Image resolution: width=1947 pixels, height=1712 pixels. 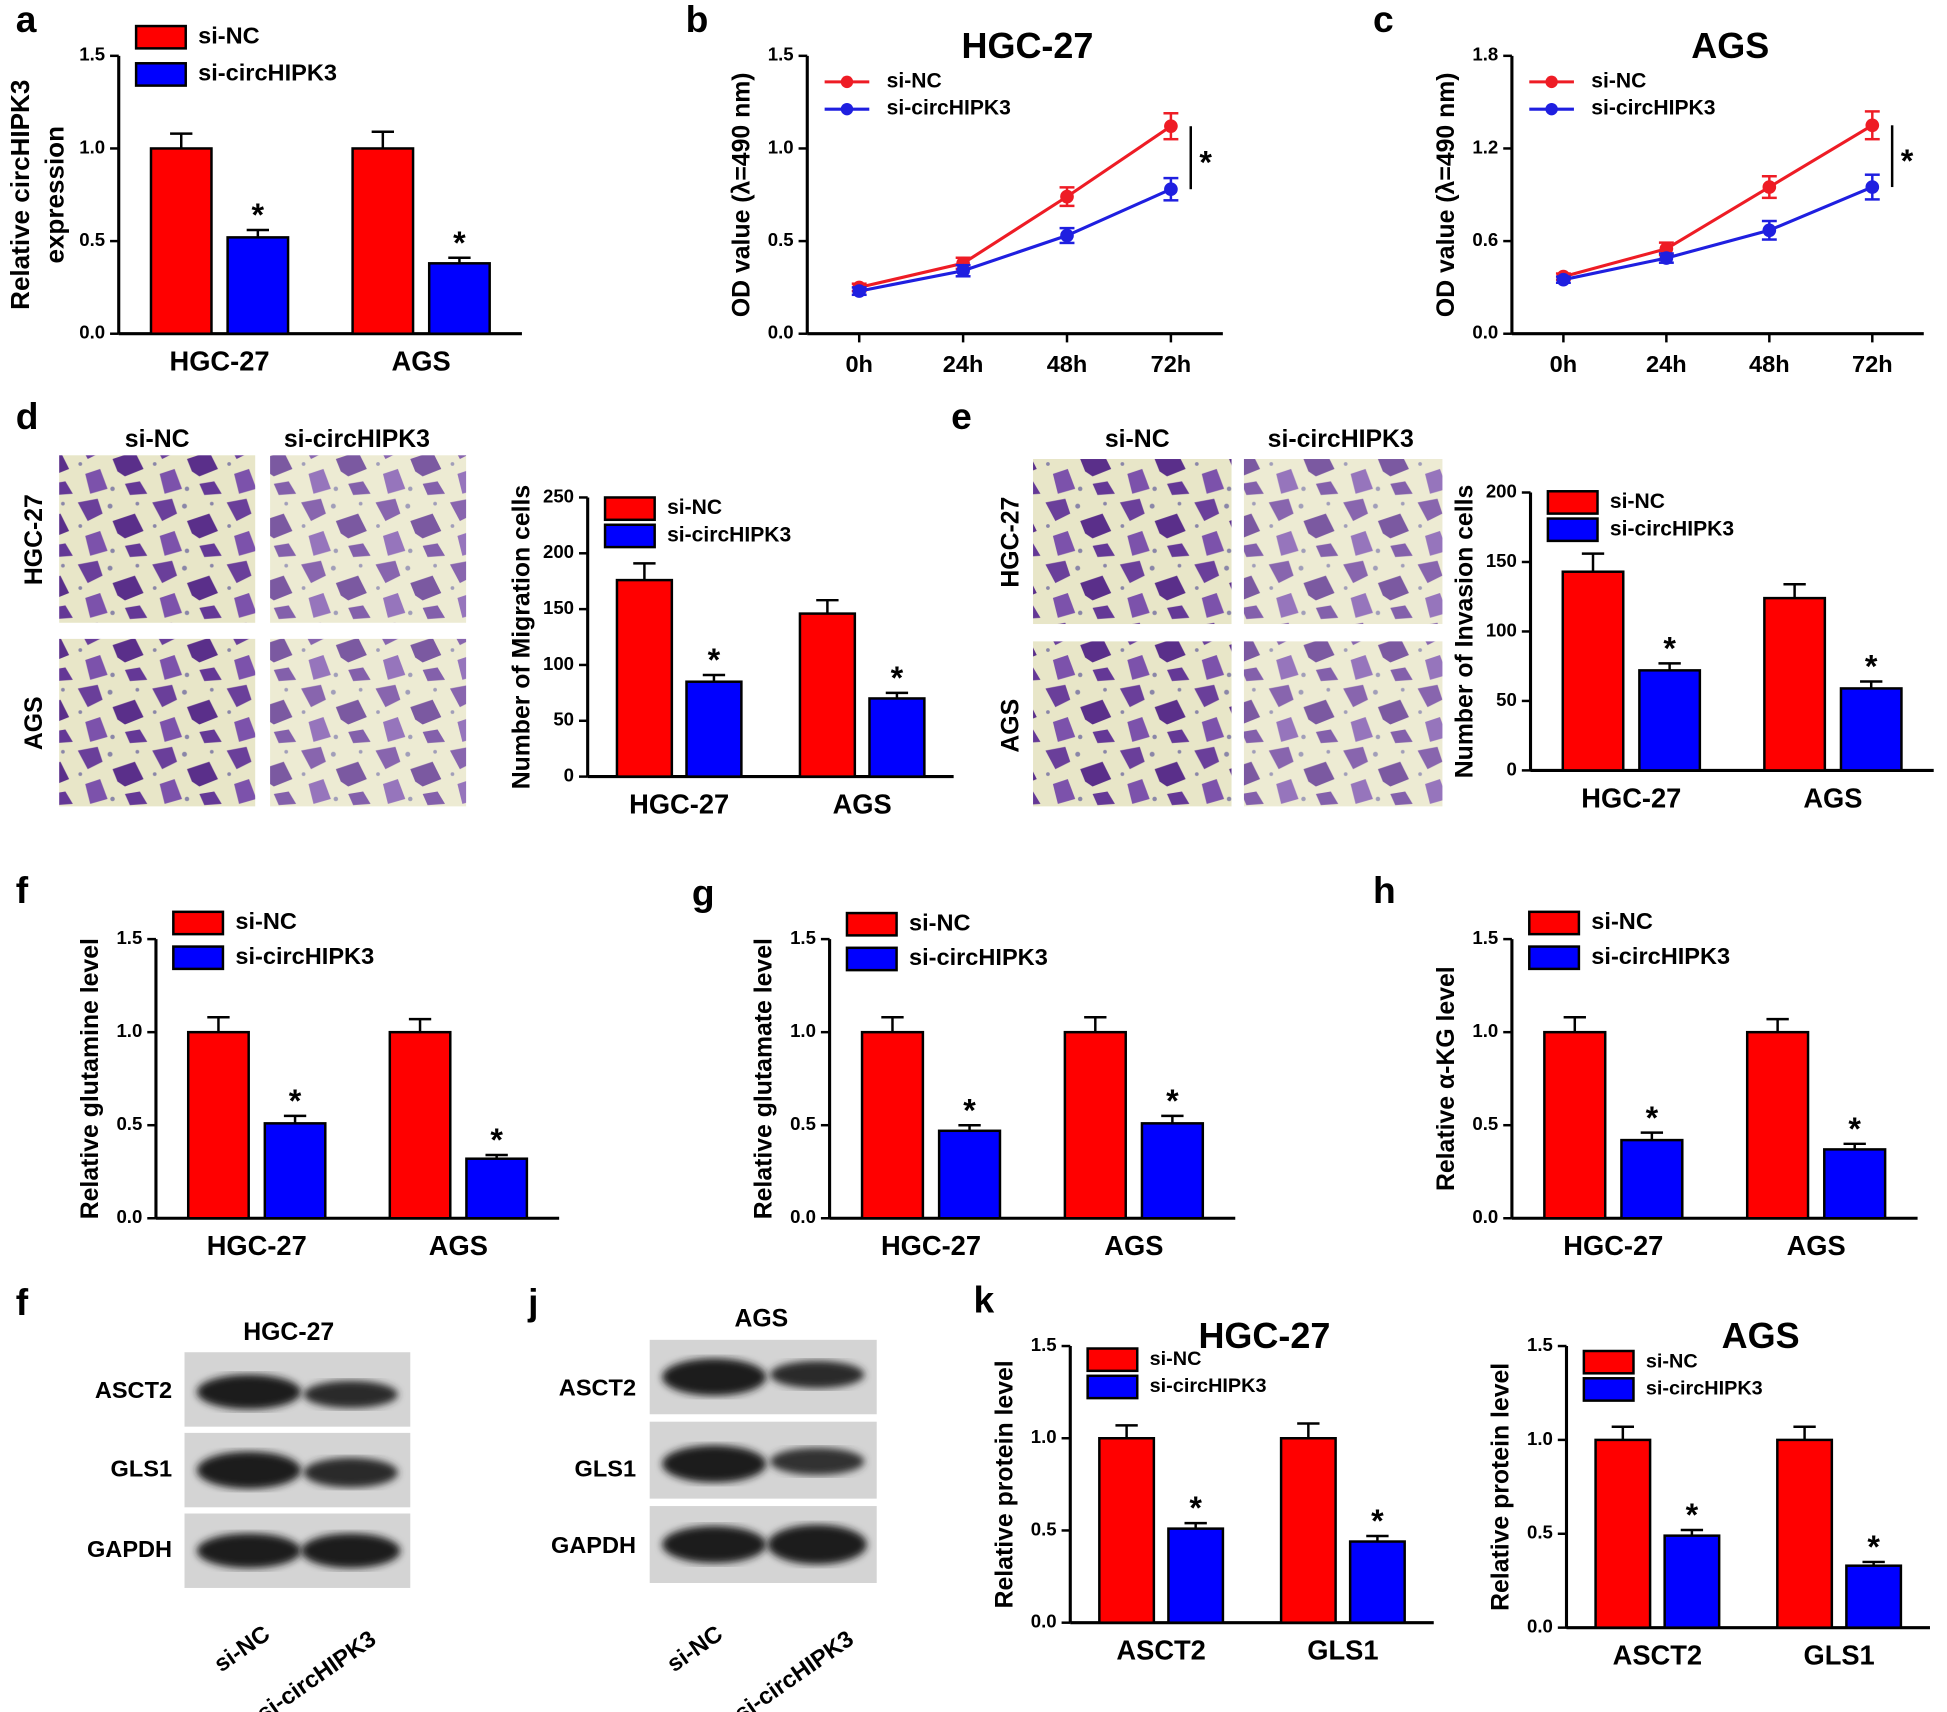 What do you see at coordinates (55, 195) in the screenshot?
I see `y-axis-label: expression` at bounding box center [55, 195].